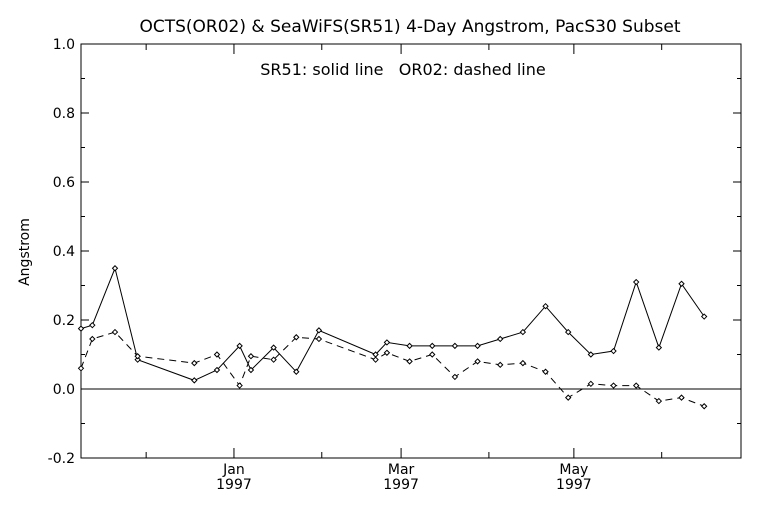 The height and width of the screenshot is (512, 768). What do you see at coordinates (64, 390) in the screenshot?
I see `y-tick-label: 0.0` at bounding box center [64, 390].